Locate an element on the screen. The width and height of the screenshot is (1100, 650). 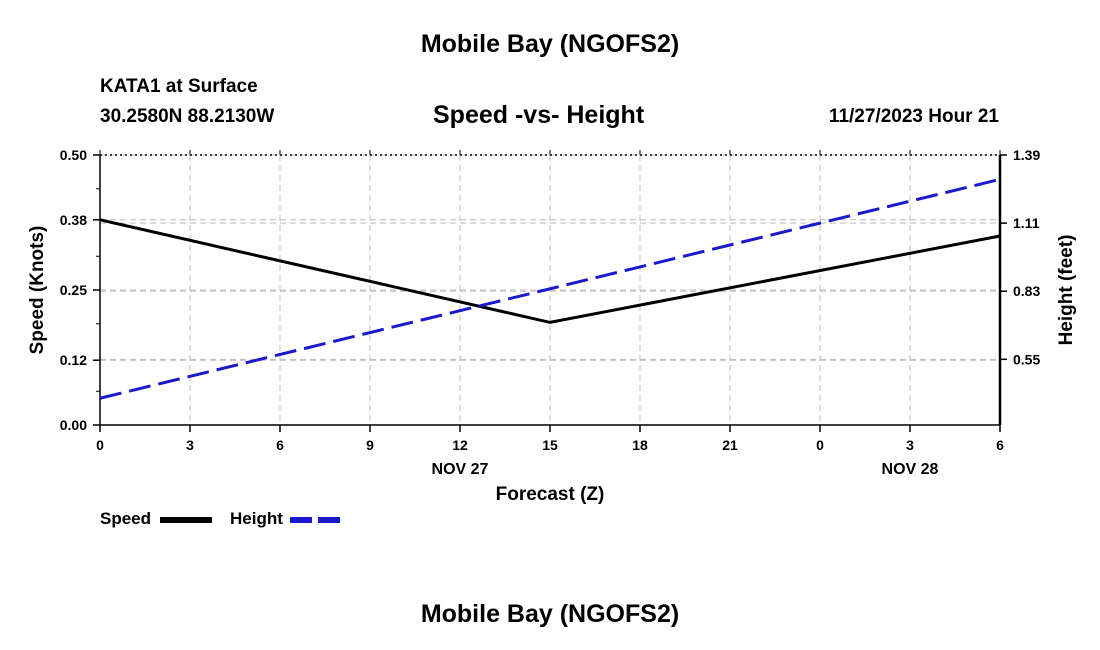
forecast-datetime: 11/27/2023 Hour 21 is located at coordinates (913, 116).